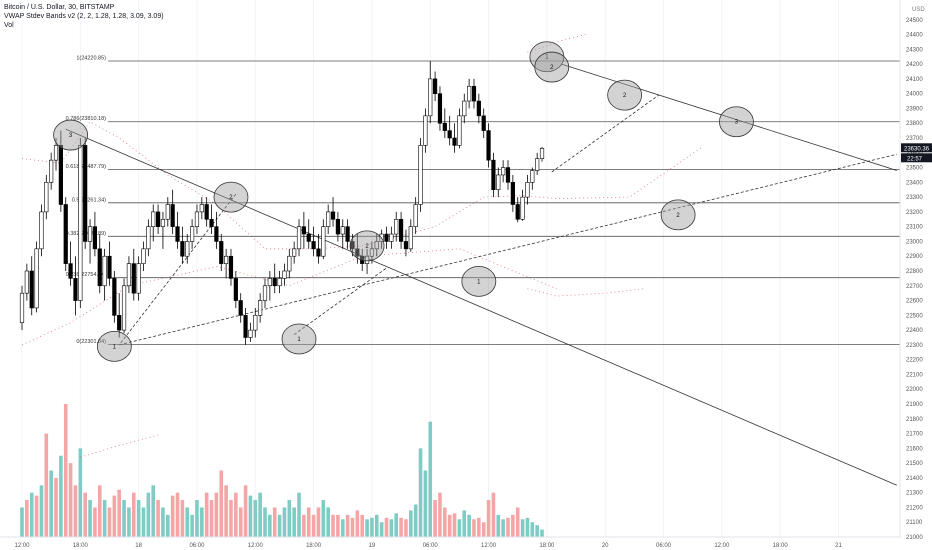 This screenshot has width=932, height=550. I want to click on price-tick-label: 22000, so click(914, 390).